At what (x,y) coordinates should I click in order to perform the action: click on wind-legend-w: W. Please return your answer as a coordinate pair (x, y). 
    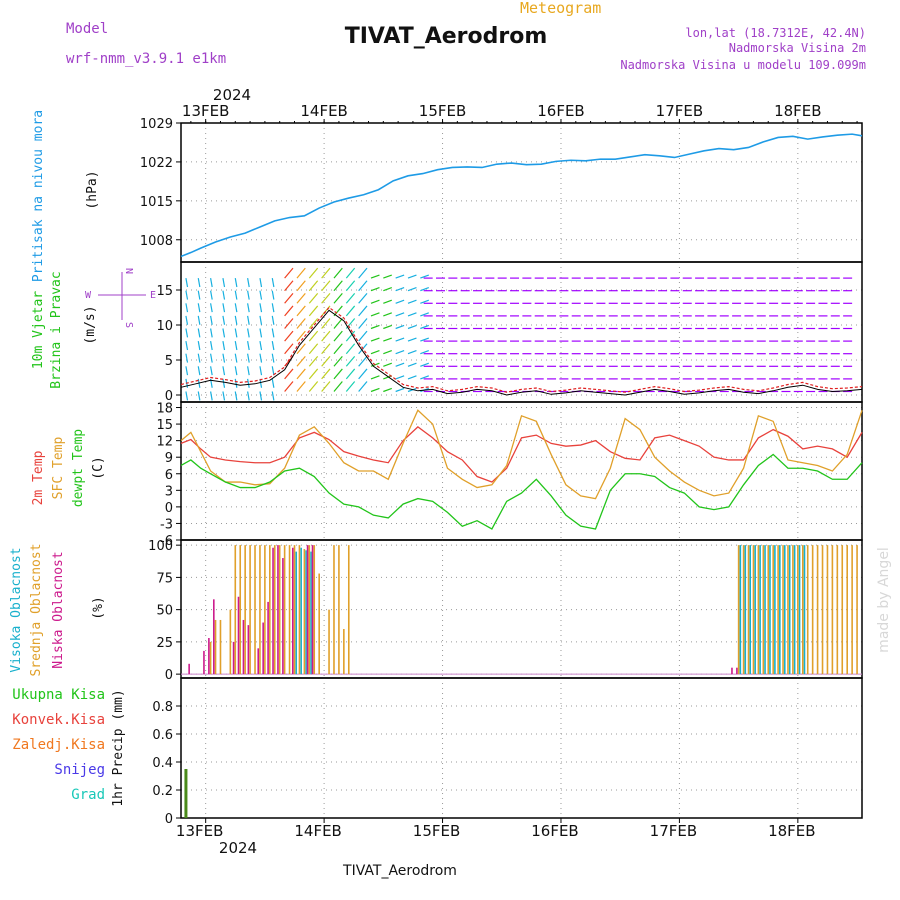
    Looking at the image, I should click on (88, 295).